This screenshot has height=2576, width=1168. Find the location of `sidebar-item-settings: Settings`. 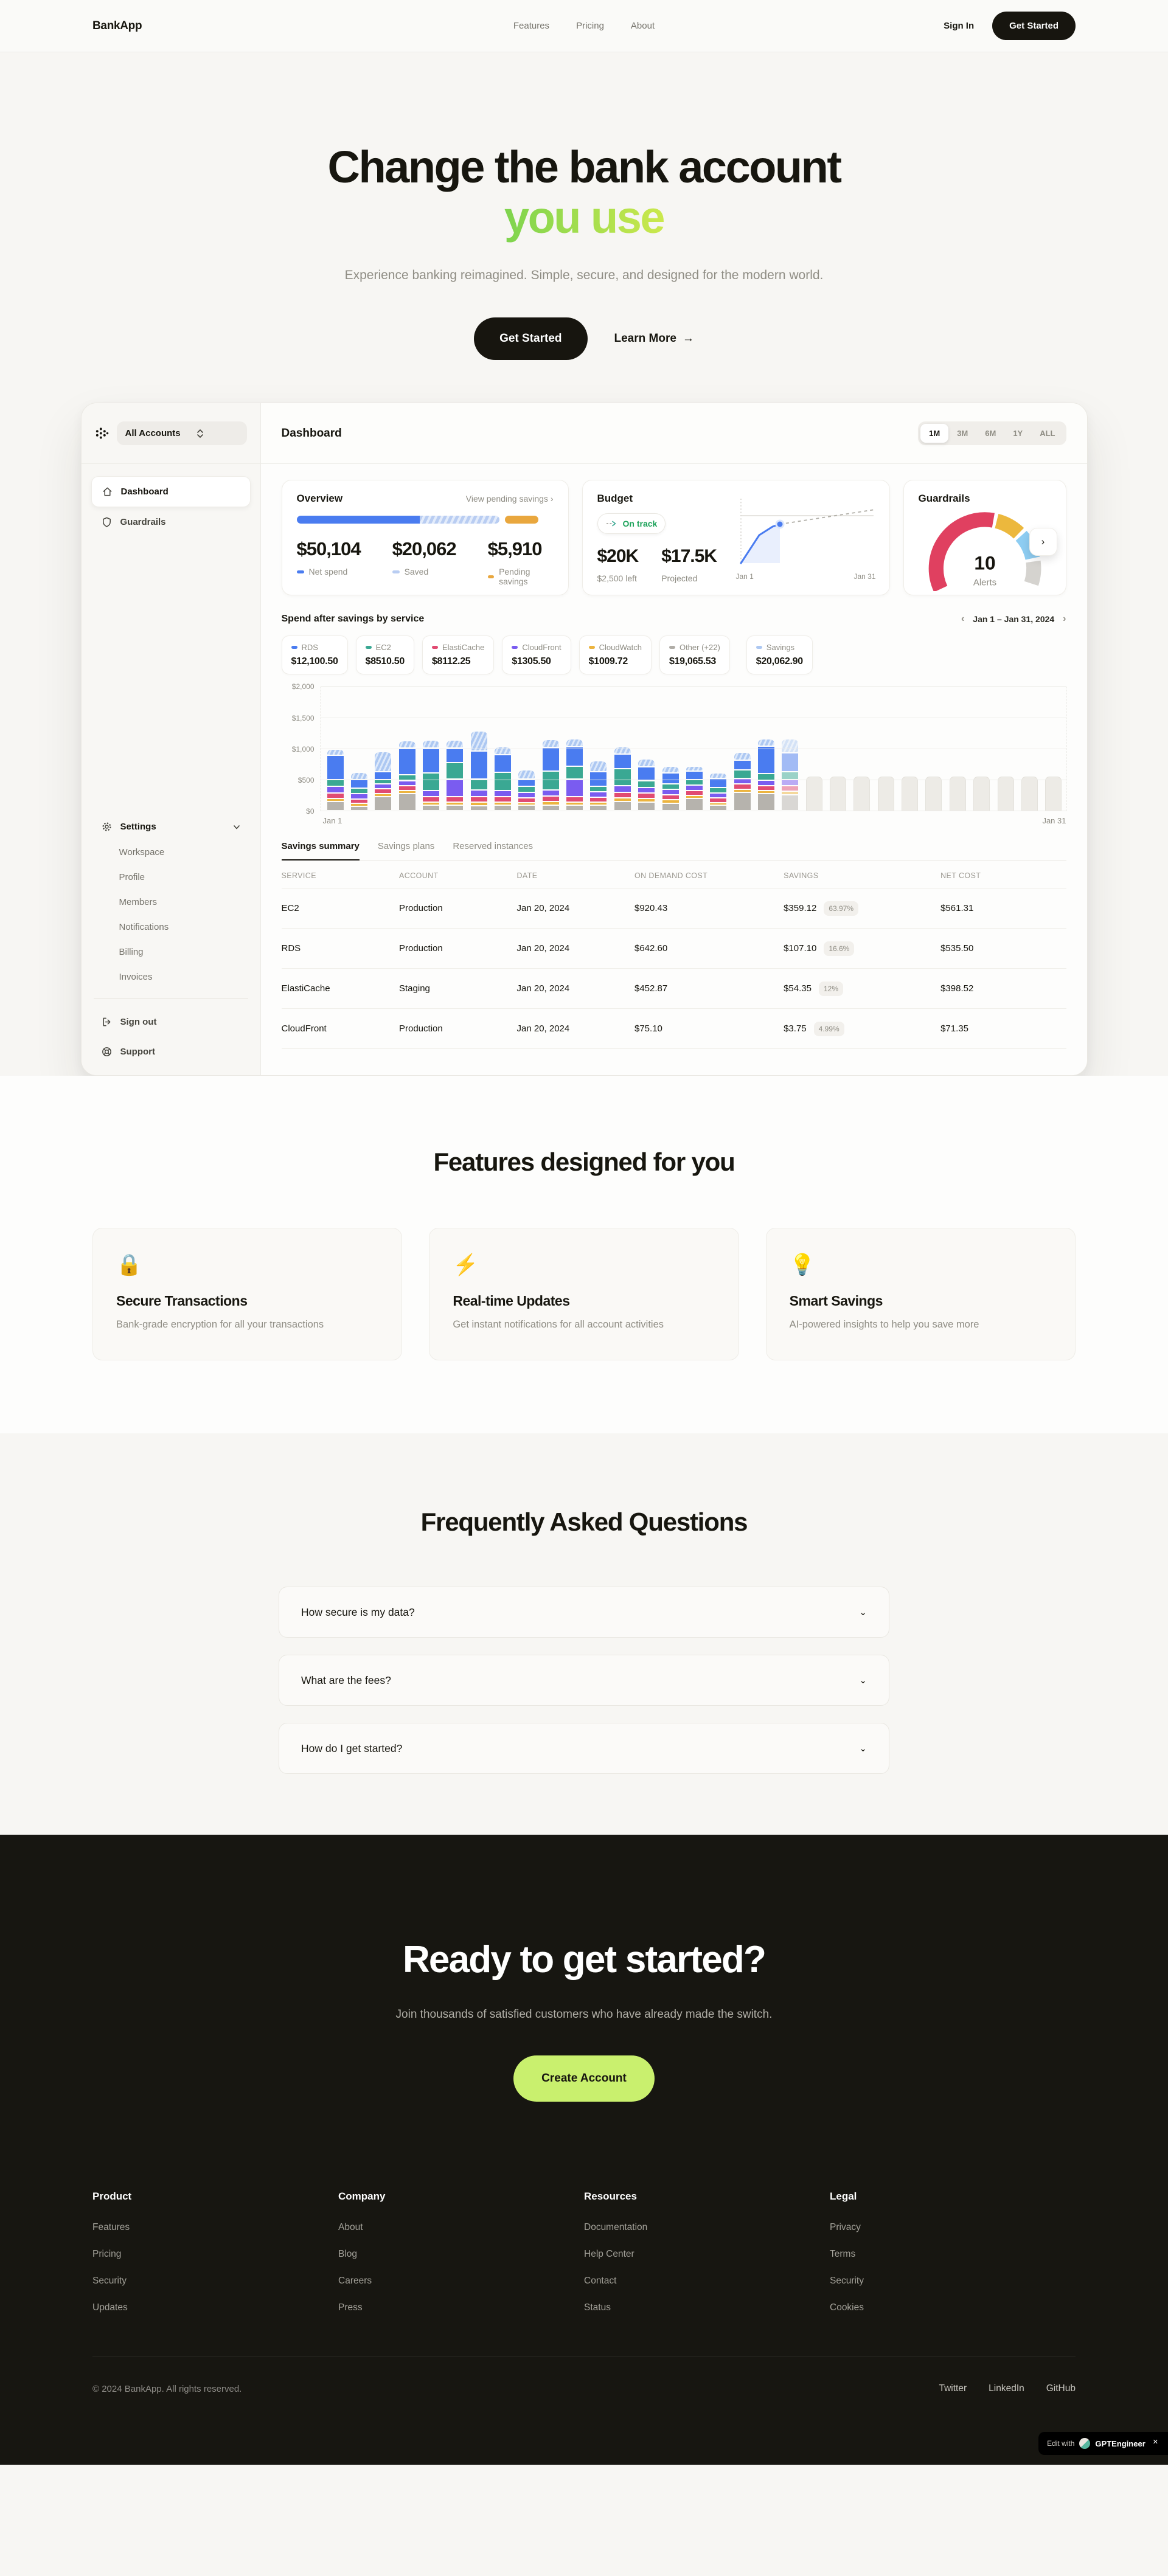

sidebar-item-settings: Settings is located at coordinates (171, 827).